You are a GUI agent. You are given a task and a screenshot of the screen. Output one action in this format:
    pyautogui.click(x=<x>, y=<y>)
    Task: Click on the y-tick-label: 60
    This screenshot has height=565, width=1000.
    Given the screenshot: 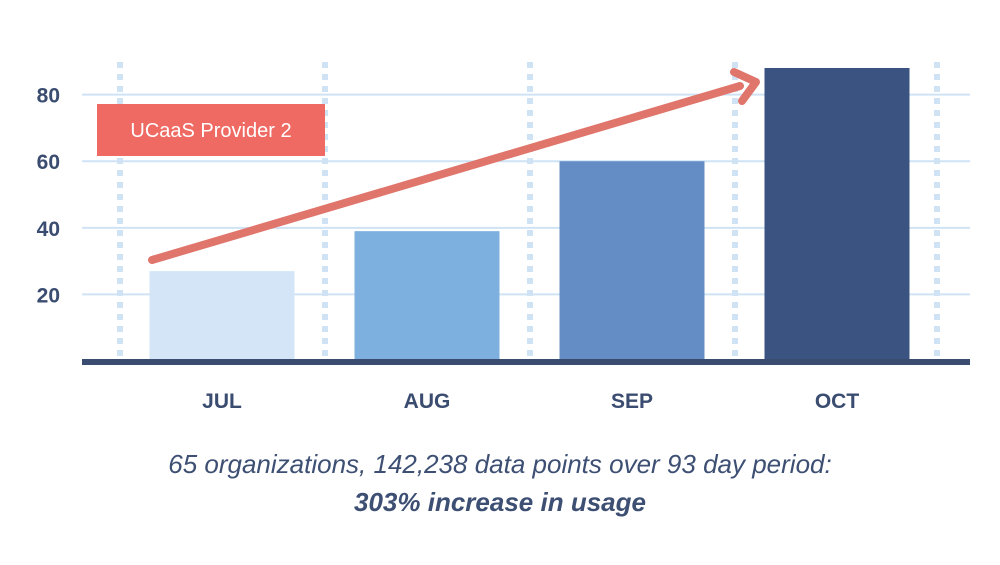 What is the action you would take?
    pyautogui.click(x=48, y=162)
    